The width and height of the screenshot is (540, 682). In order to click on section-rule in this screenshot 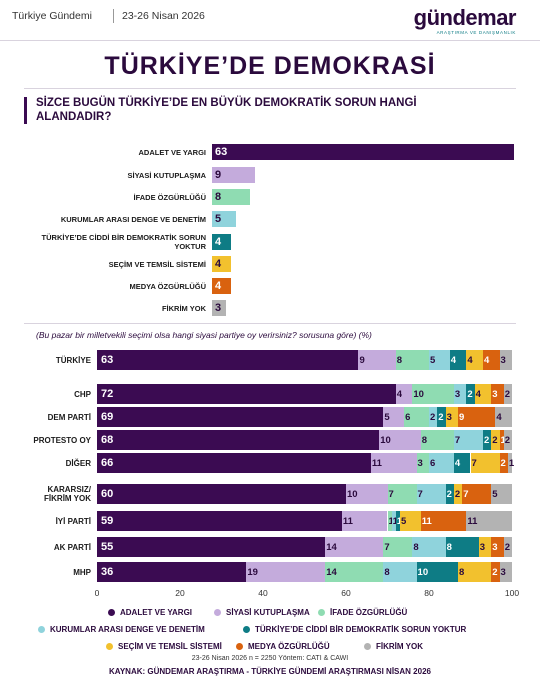, I will do `click(270, 323)`.